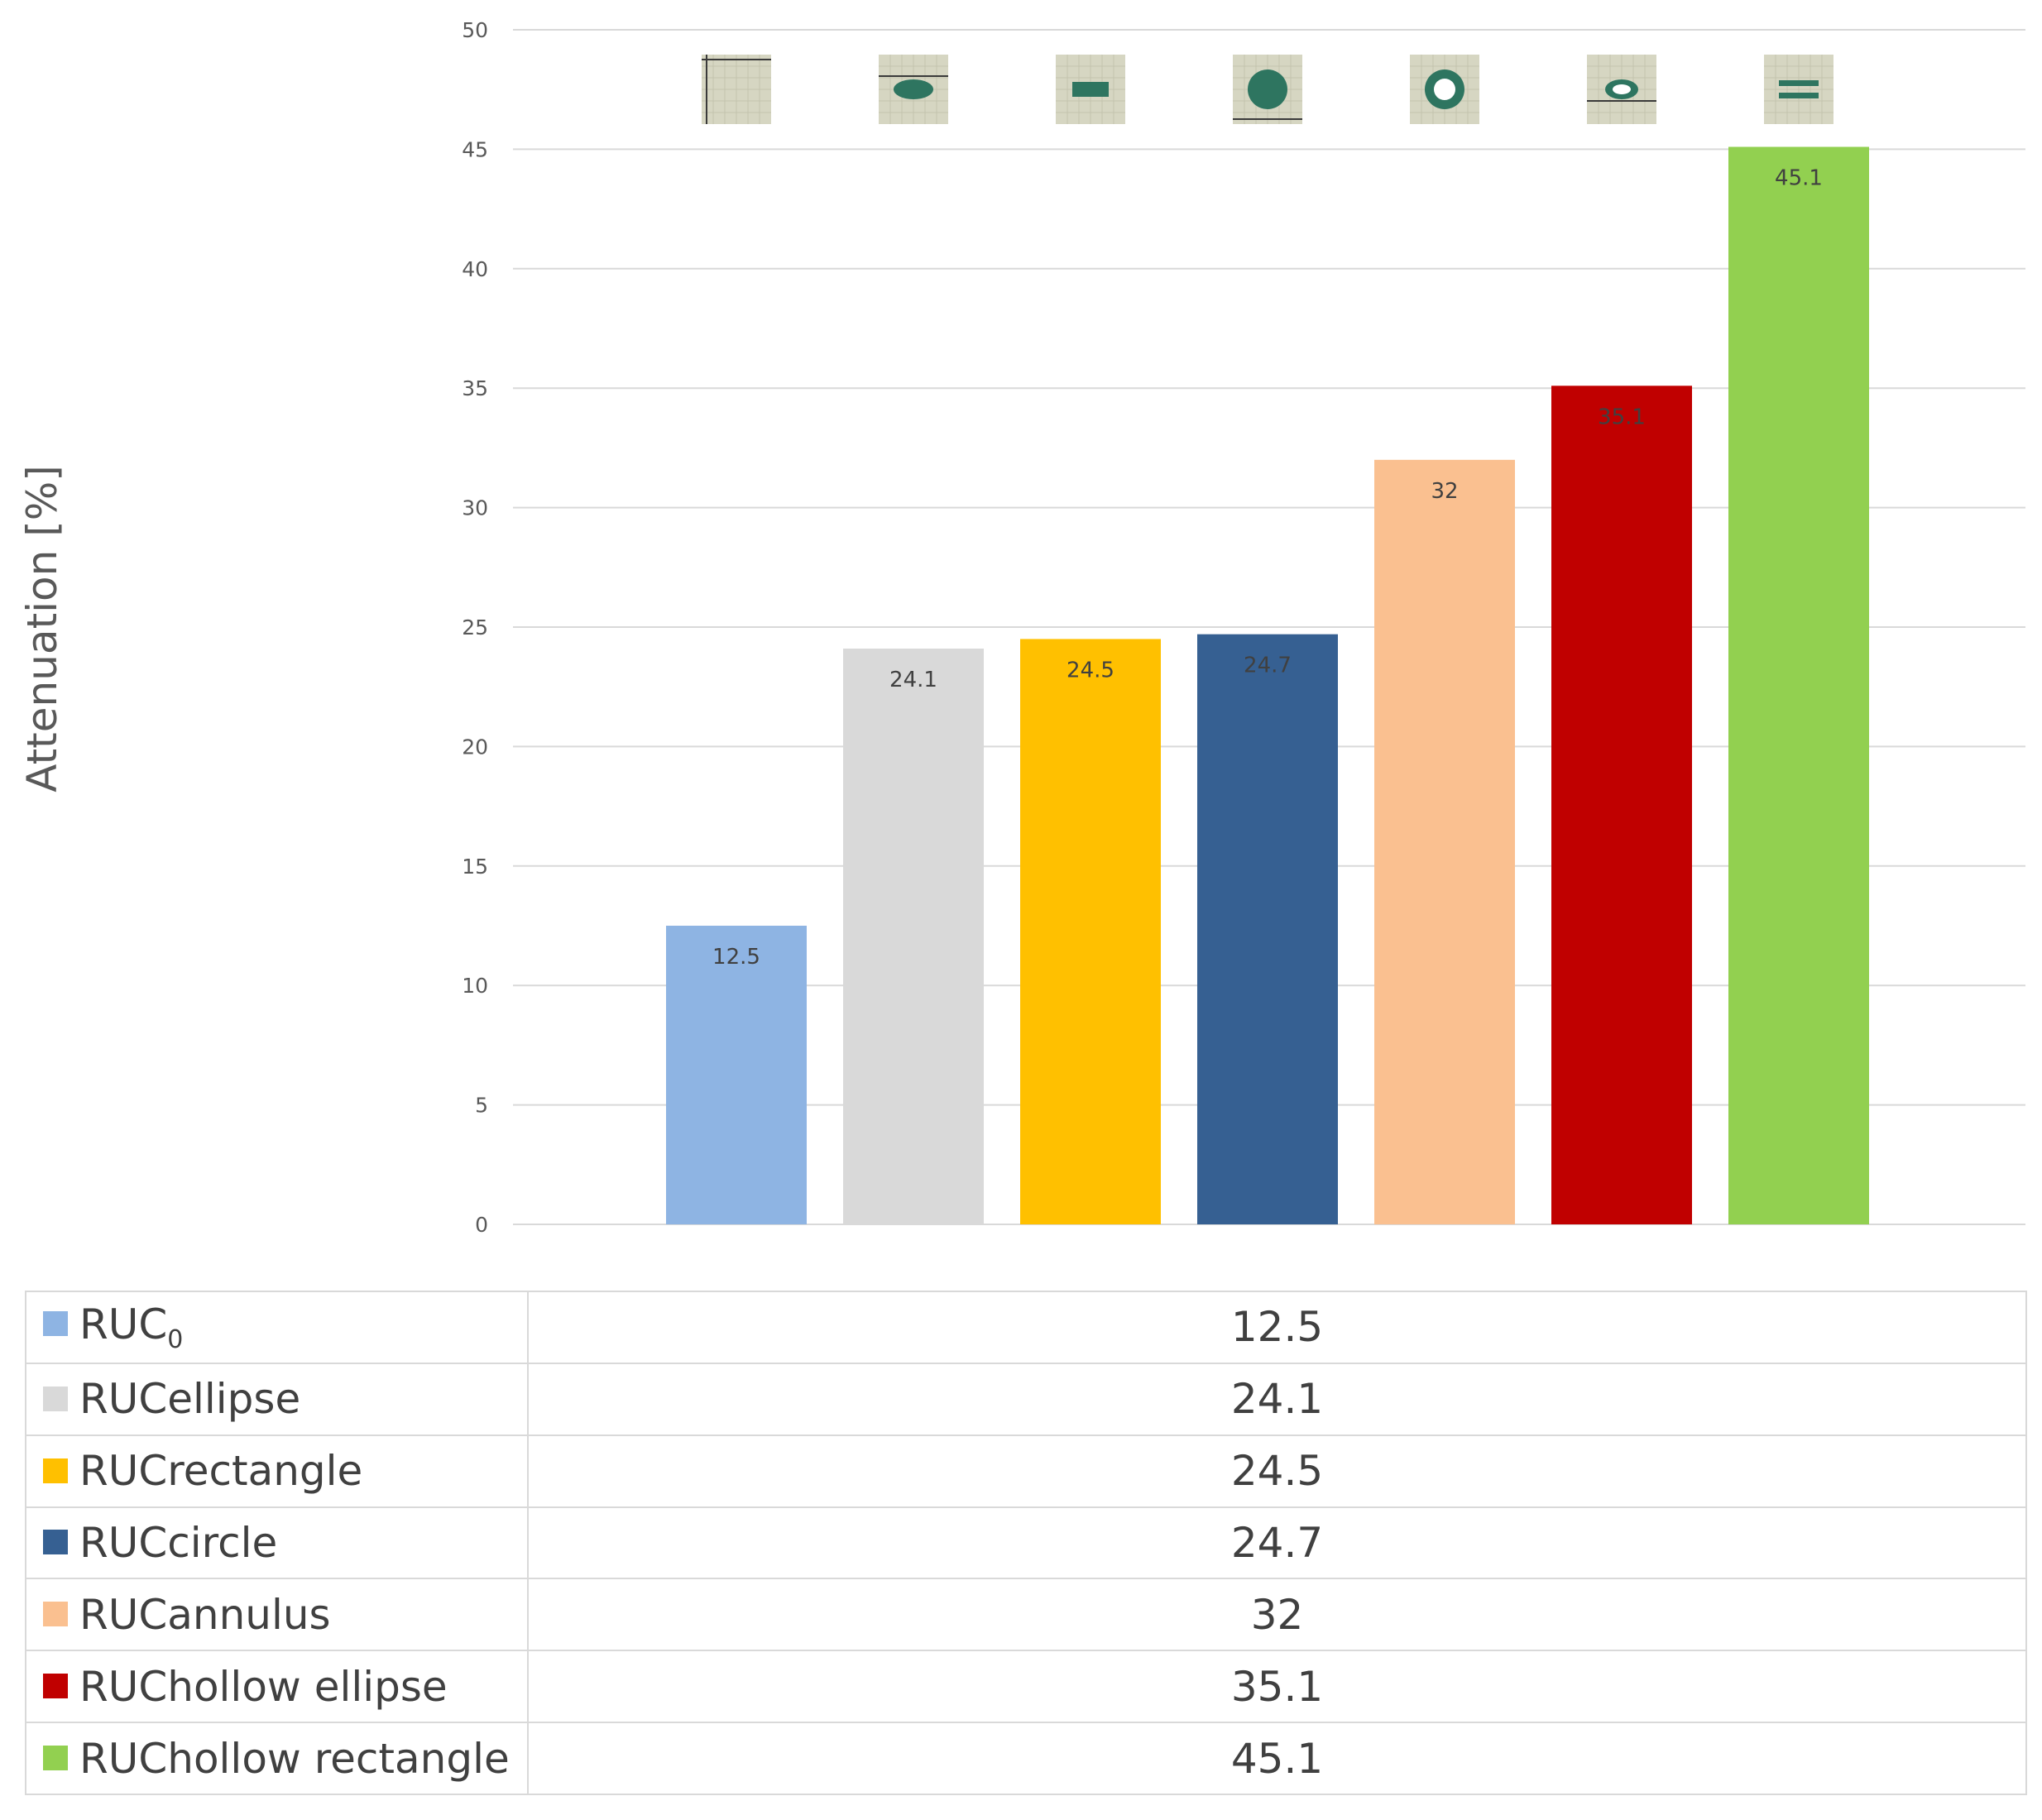 The image size is (2042, 1820). I want to click on y-axis-ticks: 0 5 10 15 20 25 30 35 40 45 50, so click(475, 627).